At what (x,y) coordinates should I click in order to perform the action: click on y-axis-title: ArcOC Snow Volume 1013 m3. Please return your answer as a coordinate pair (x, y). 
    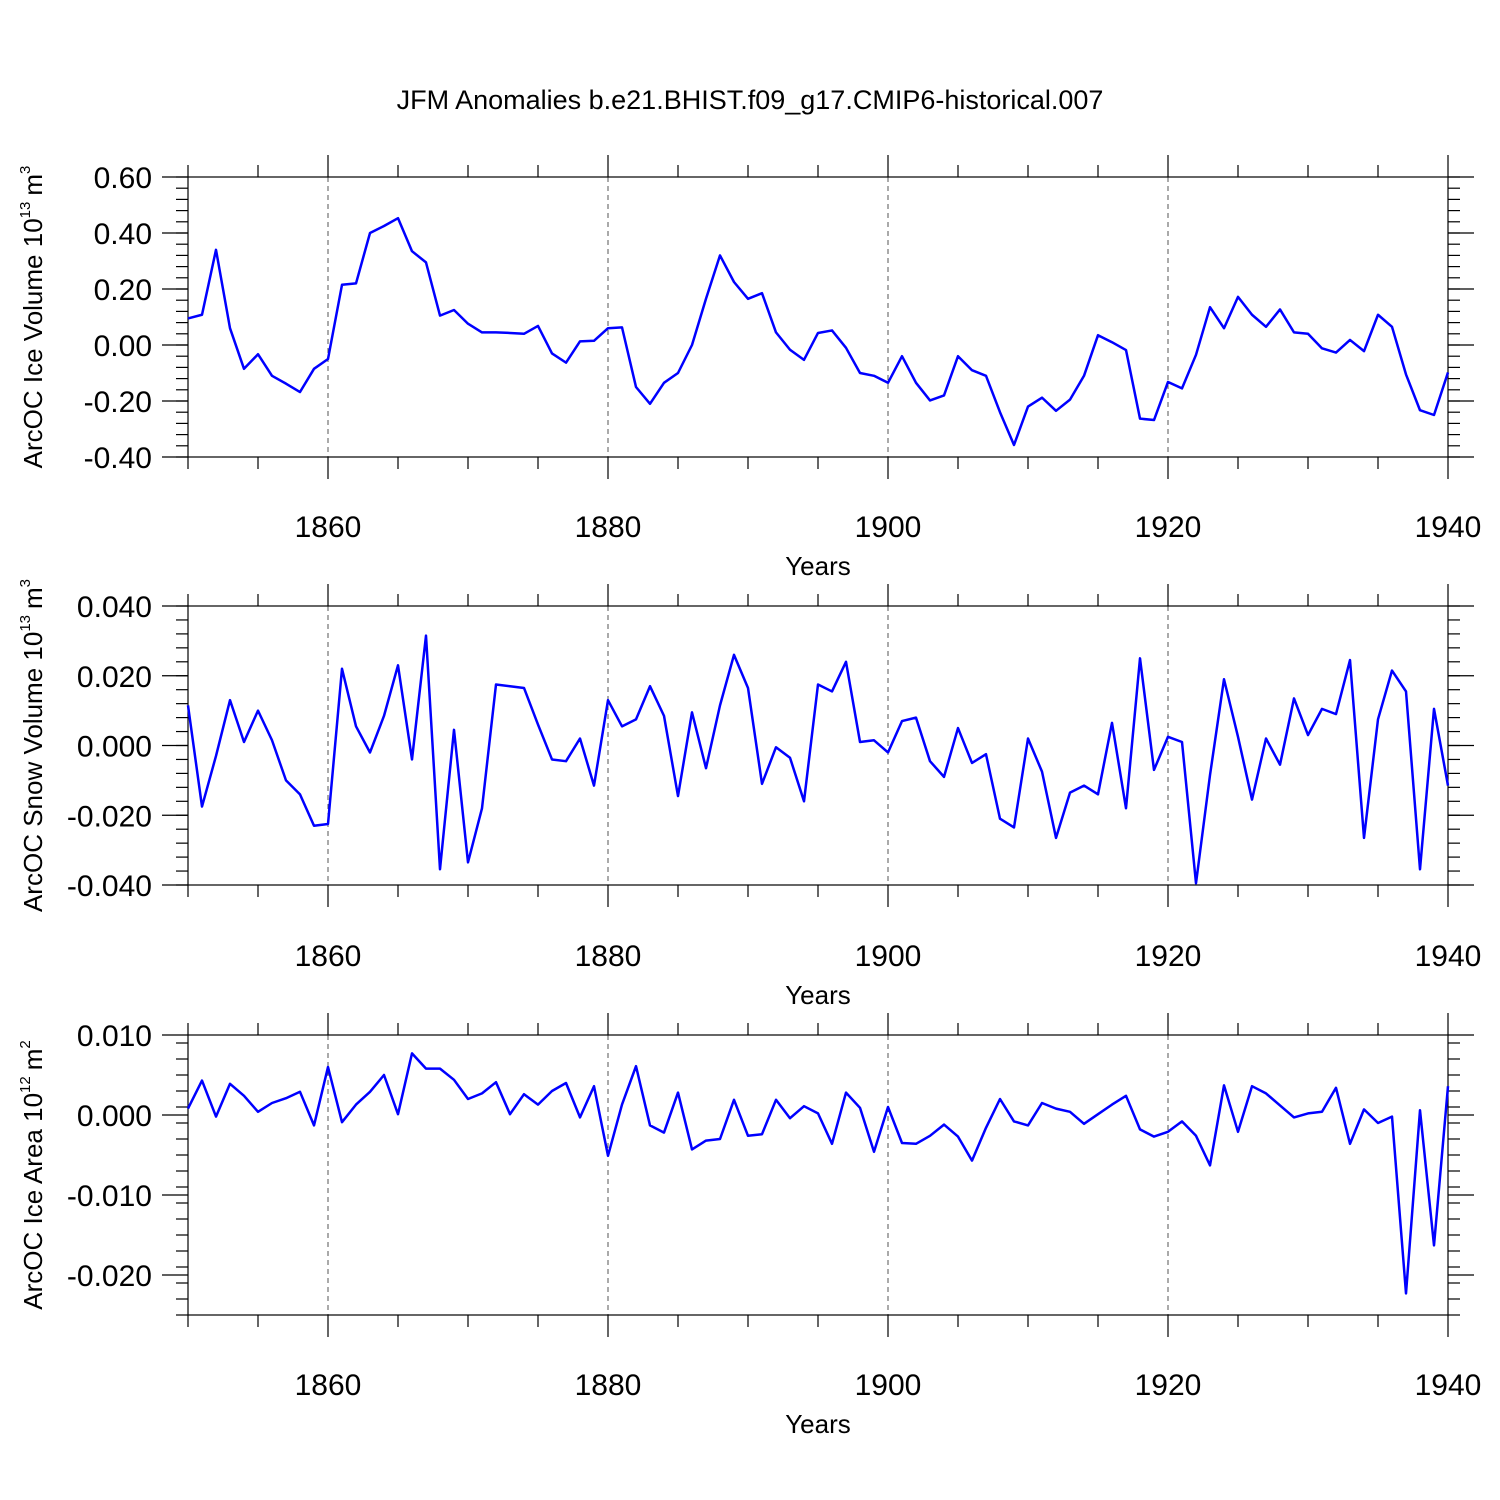
    Looking at the image, I should click on (32, 745).